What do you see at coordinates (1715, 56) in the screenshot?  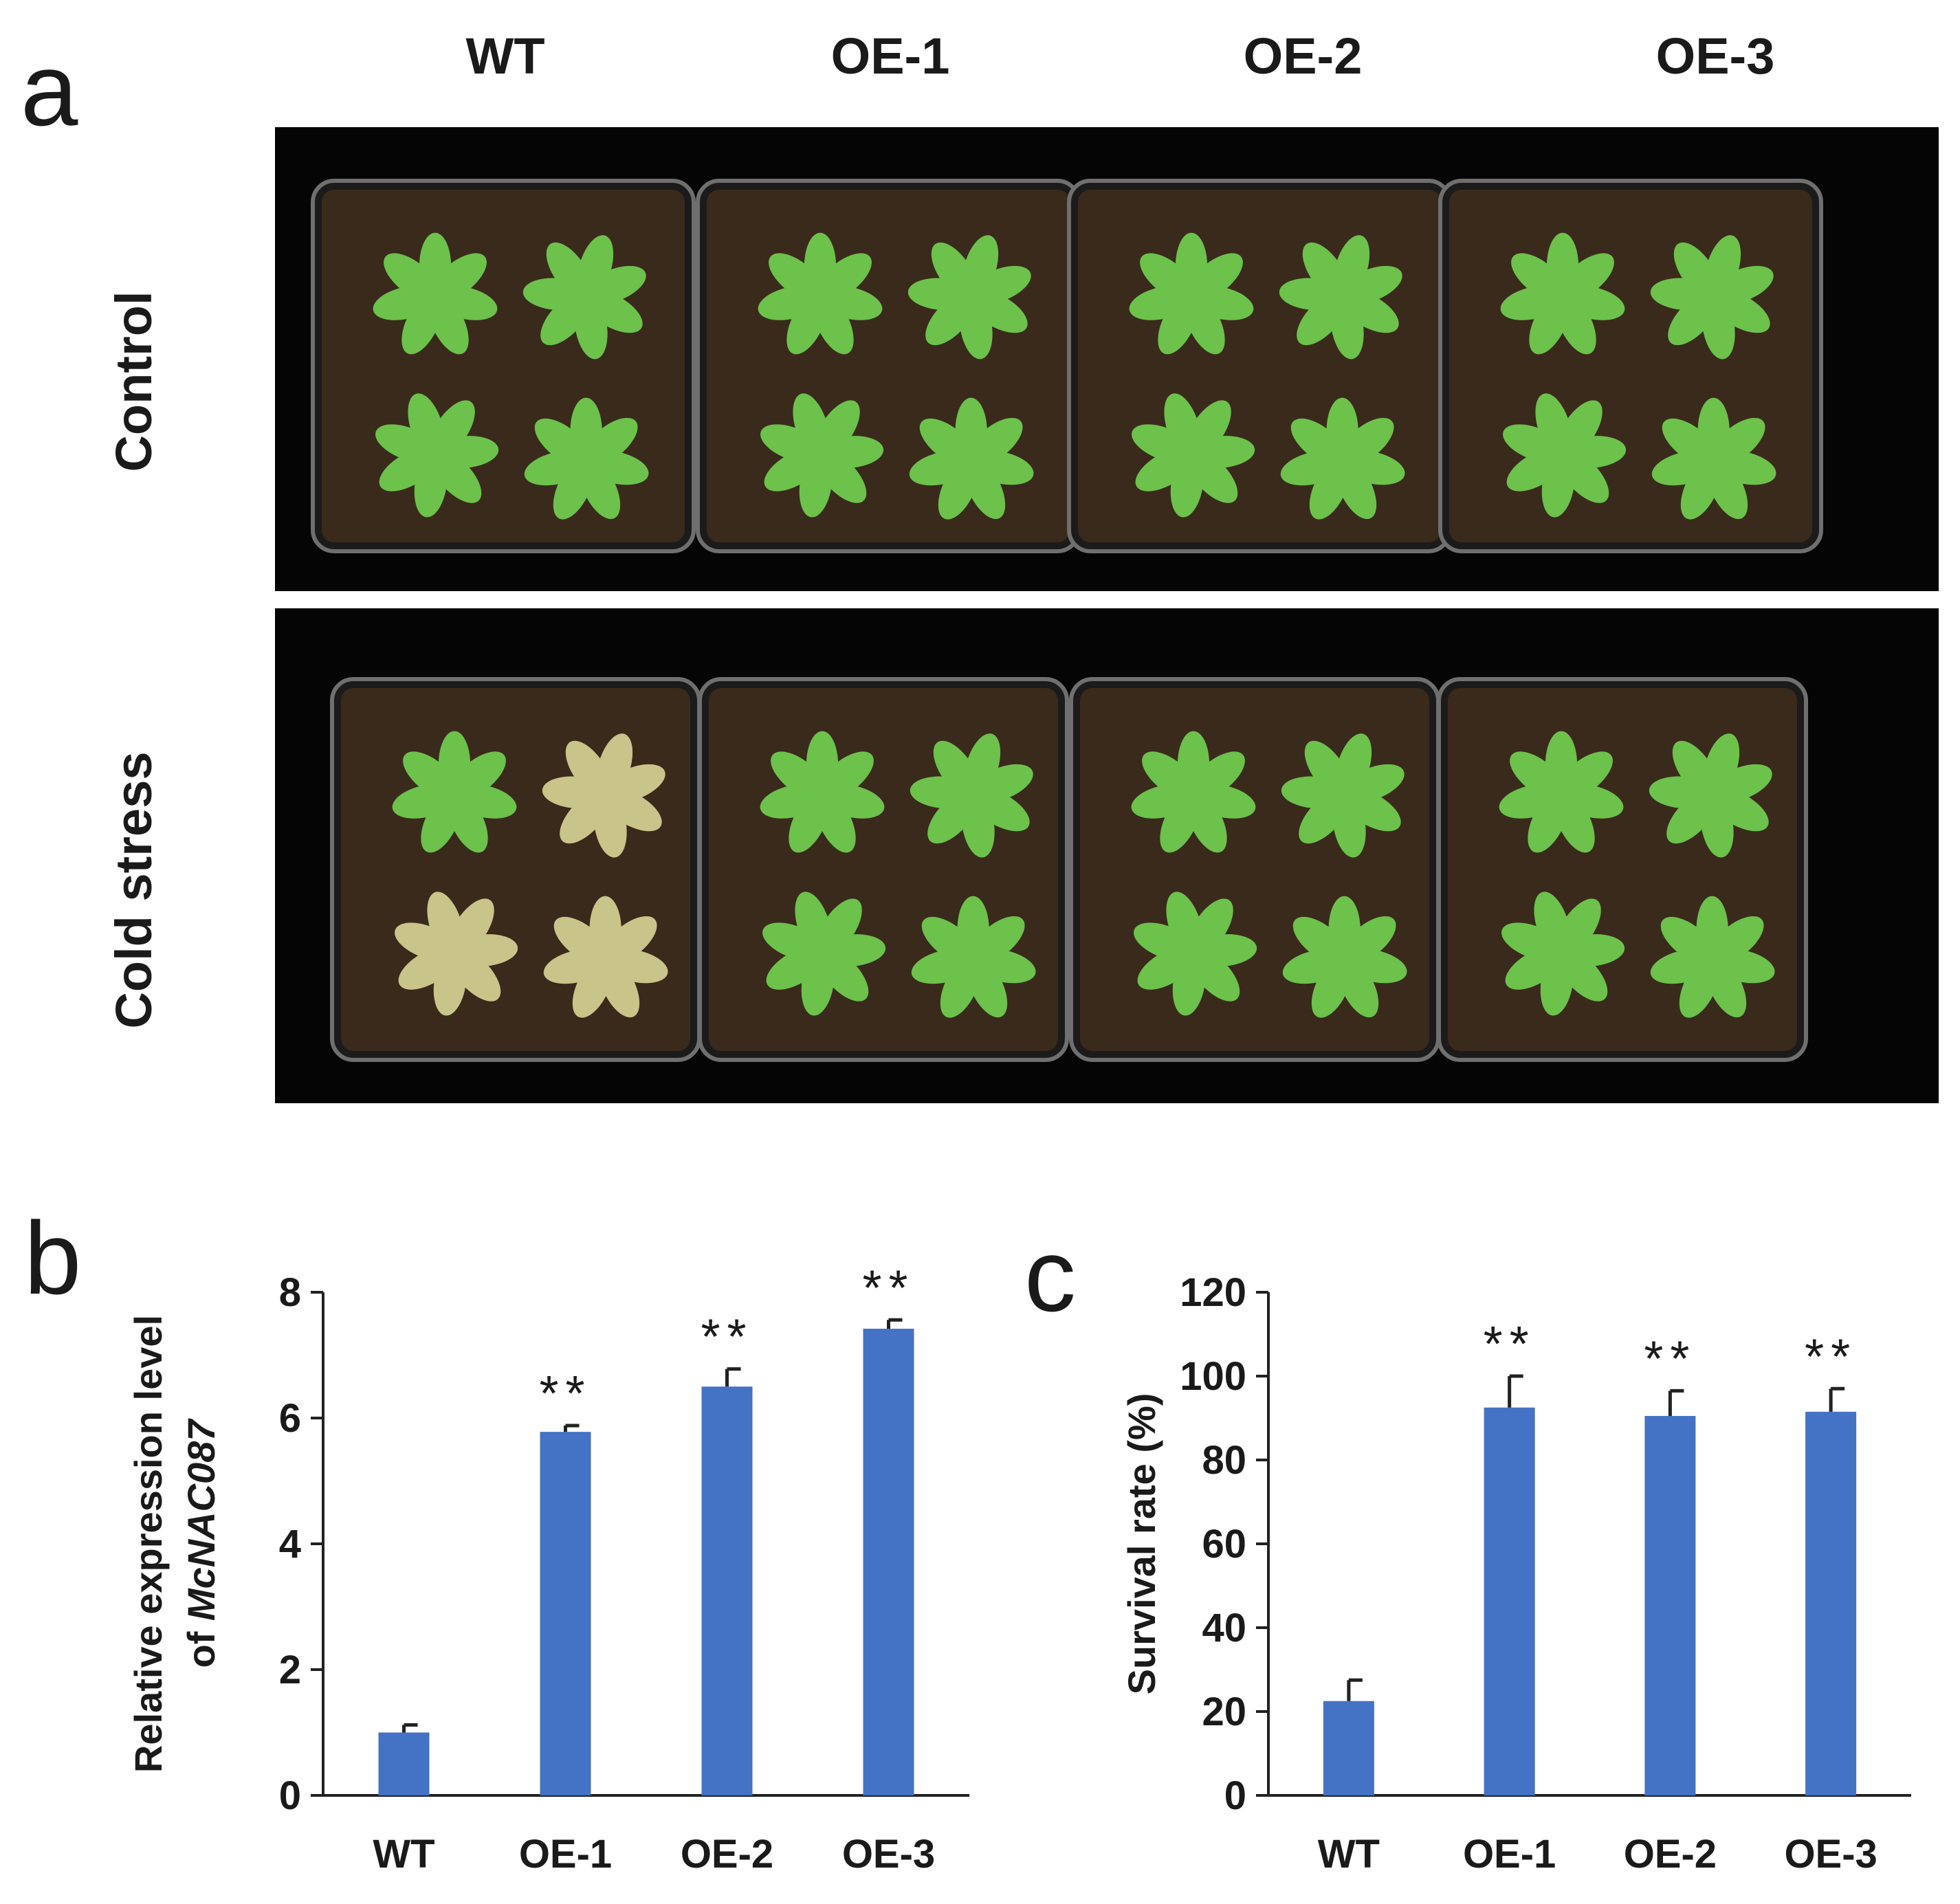 I see `column-label-oe3: OE-3` at bounding box center [1715, 56].